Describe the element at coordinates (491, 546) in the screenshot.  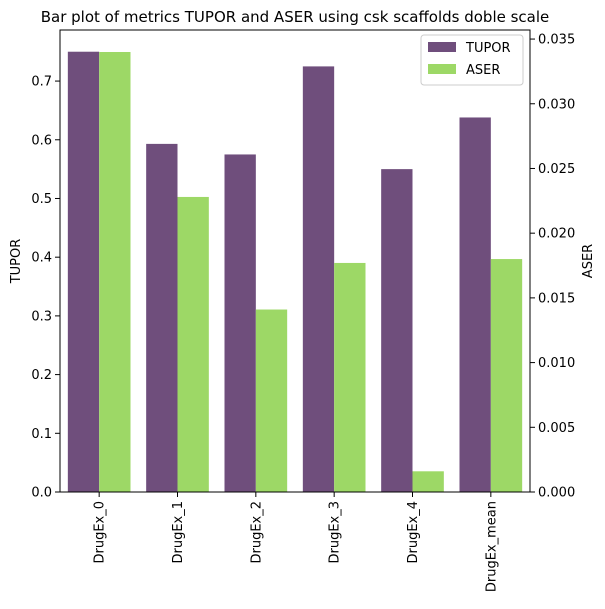
I see `x-tick-label: DrugEx_mean` at that location.